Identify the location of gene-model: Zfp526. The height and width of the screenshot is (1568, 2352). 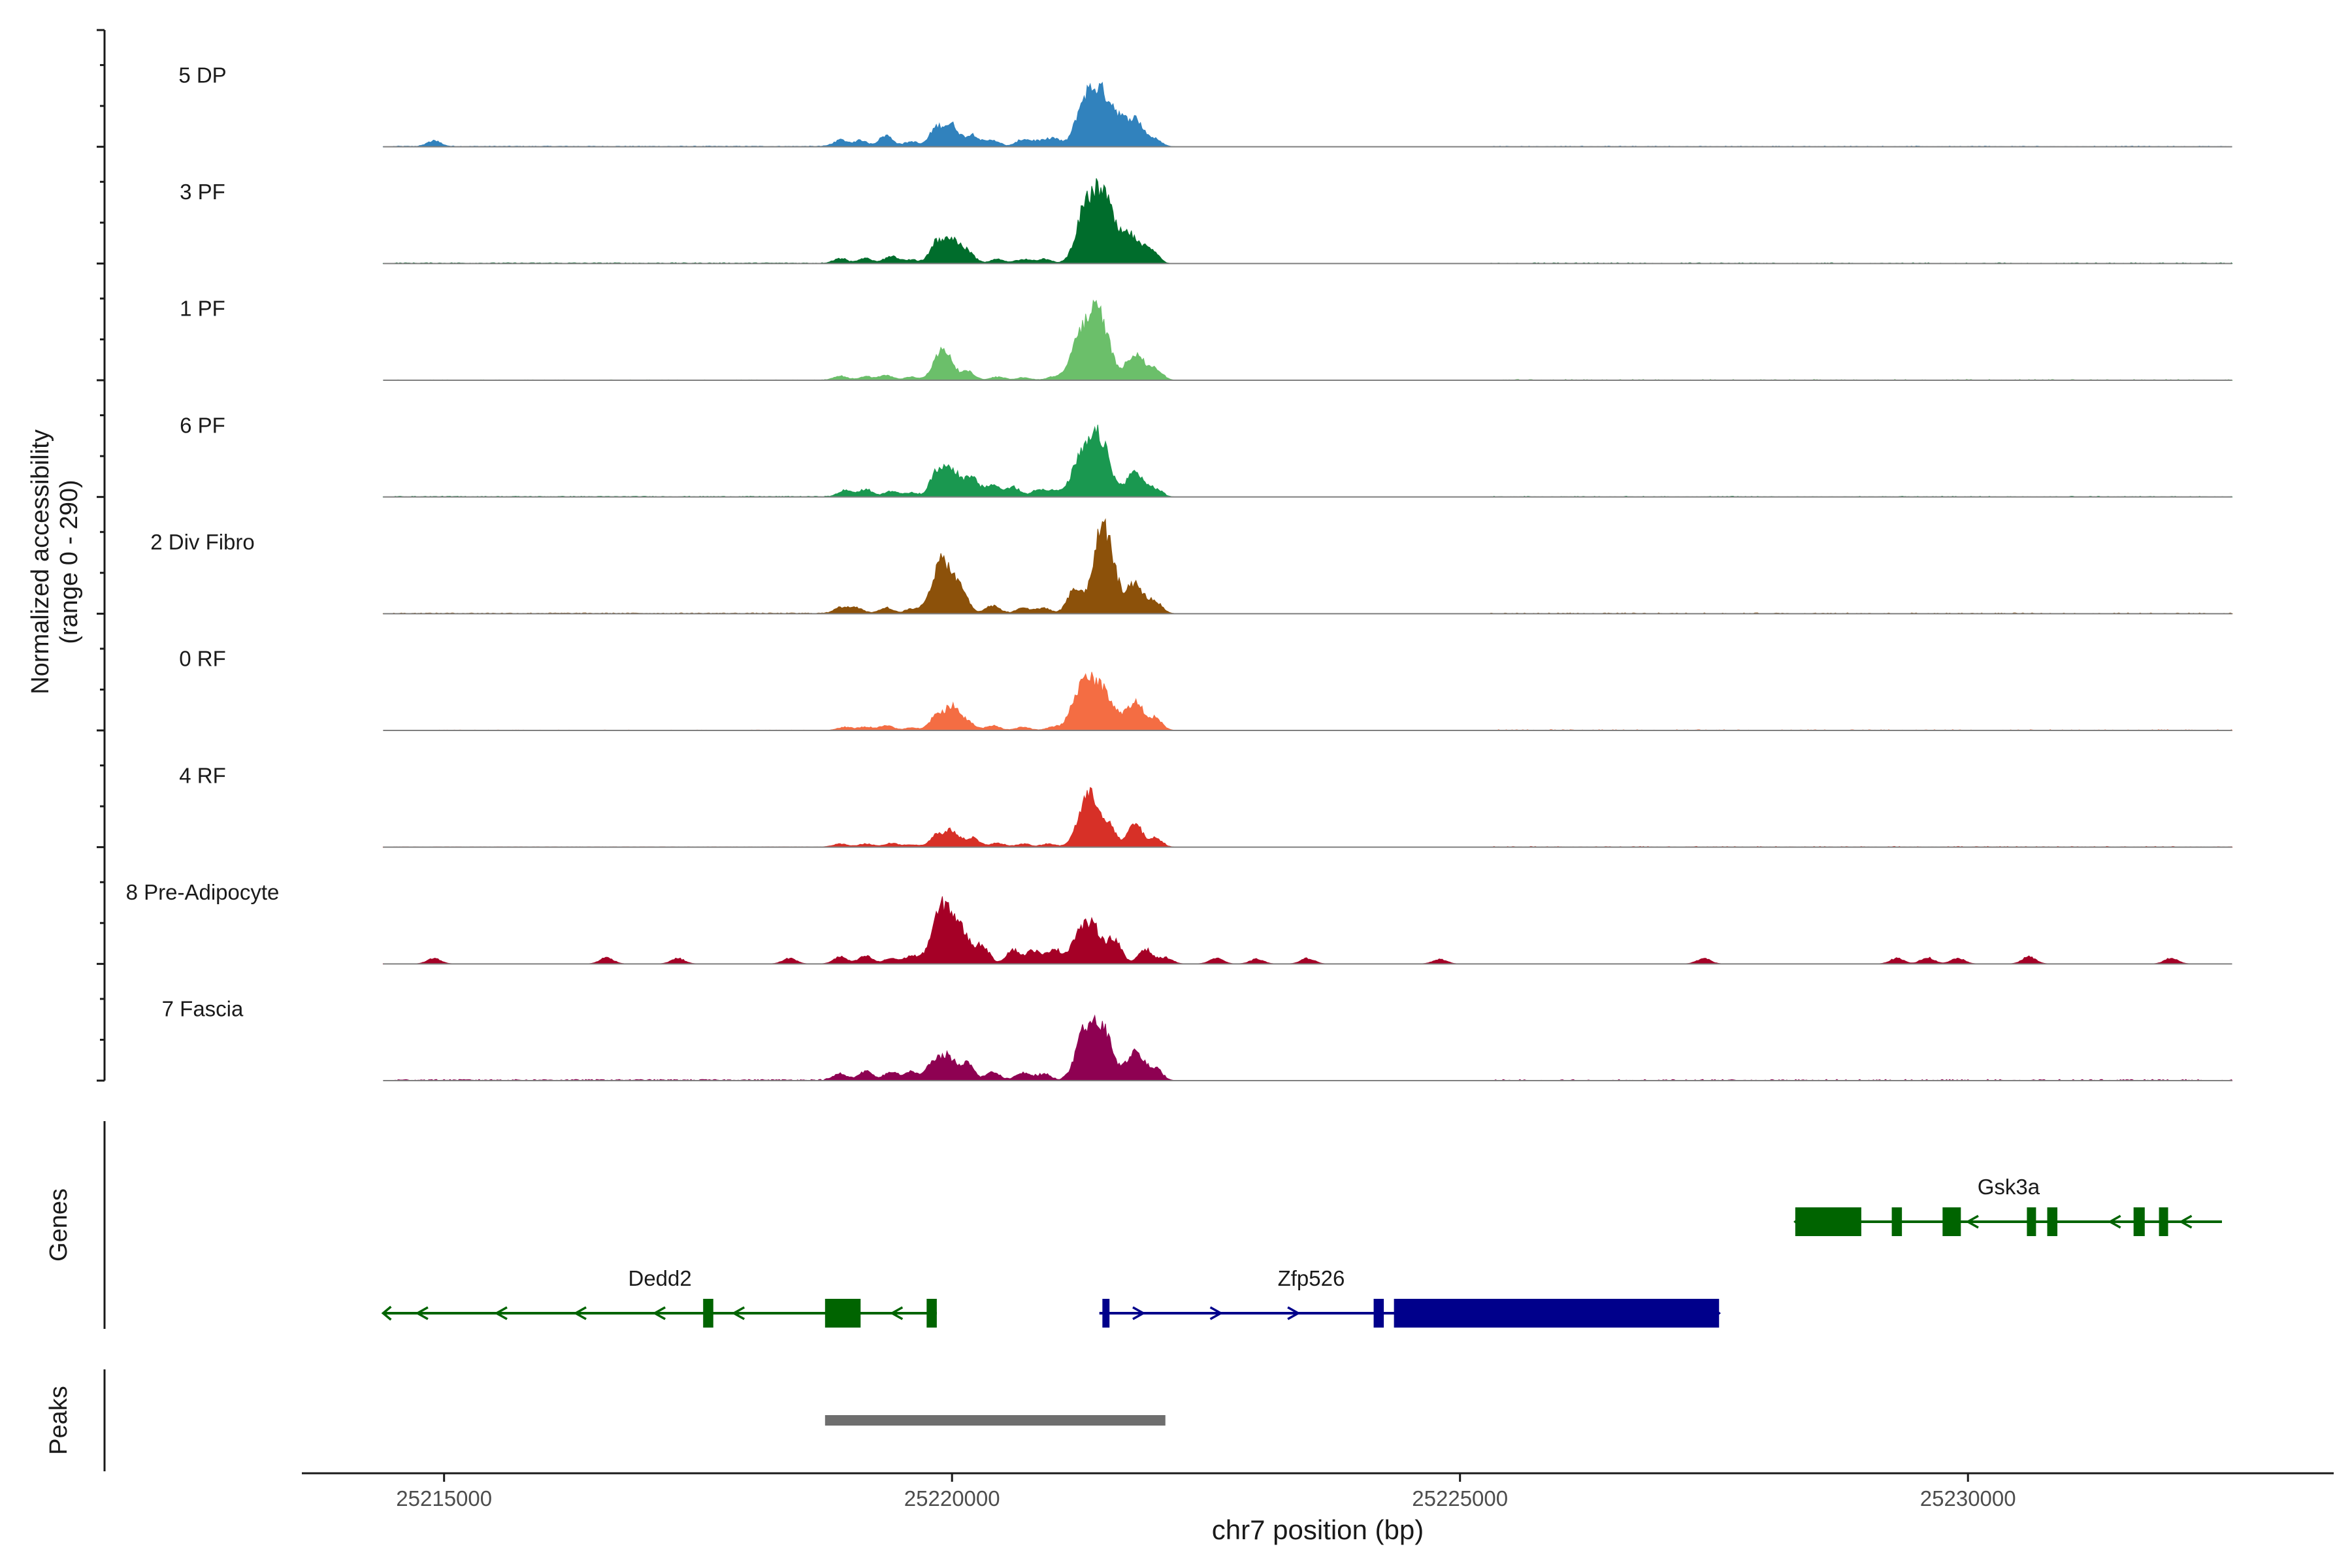
(1410, 1297).